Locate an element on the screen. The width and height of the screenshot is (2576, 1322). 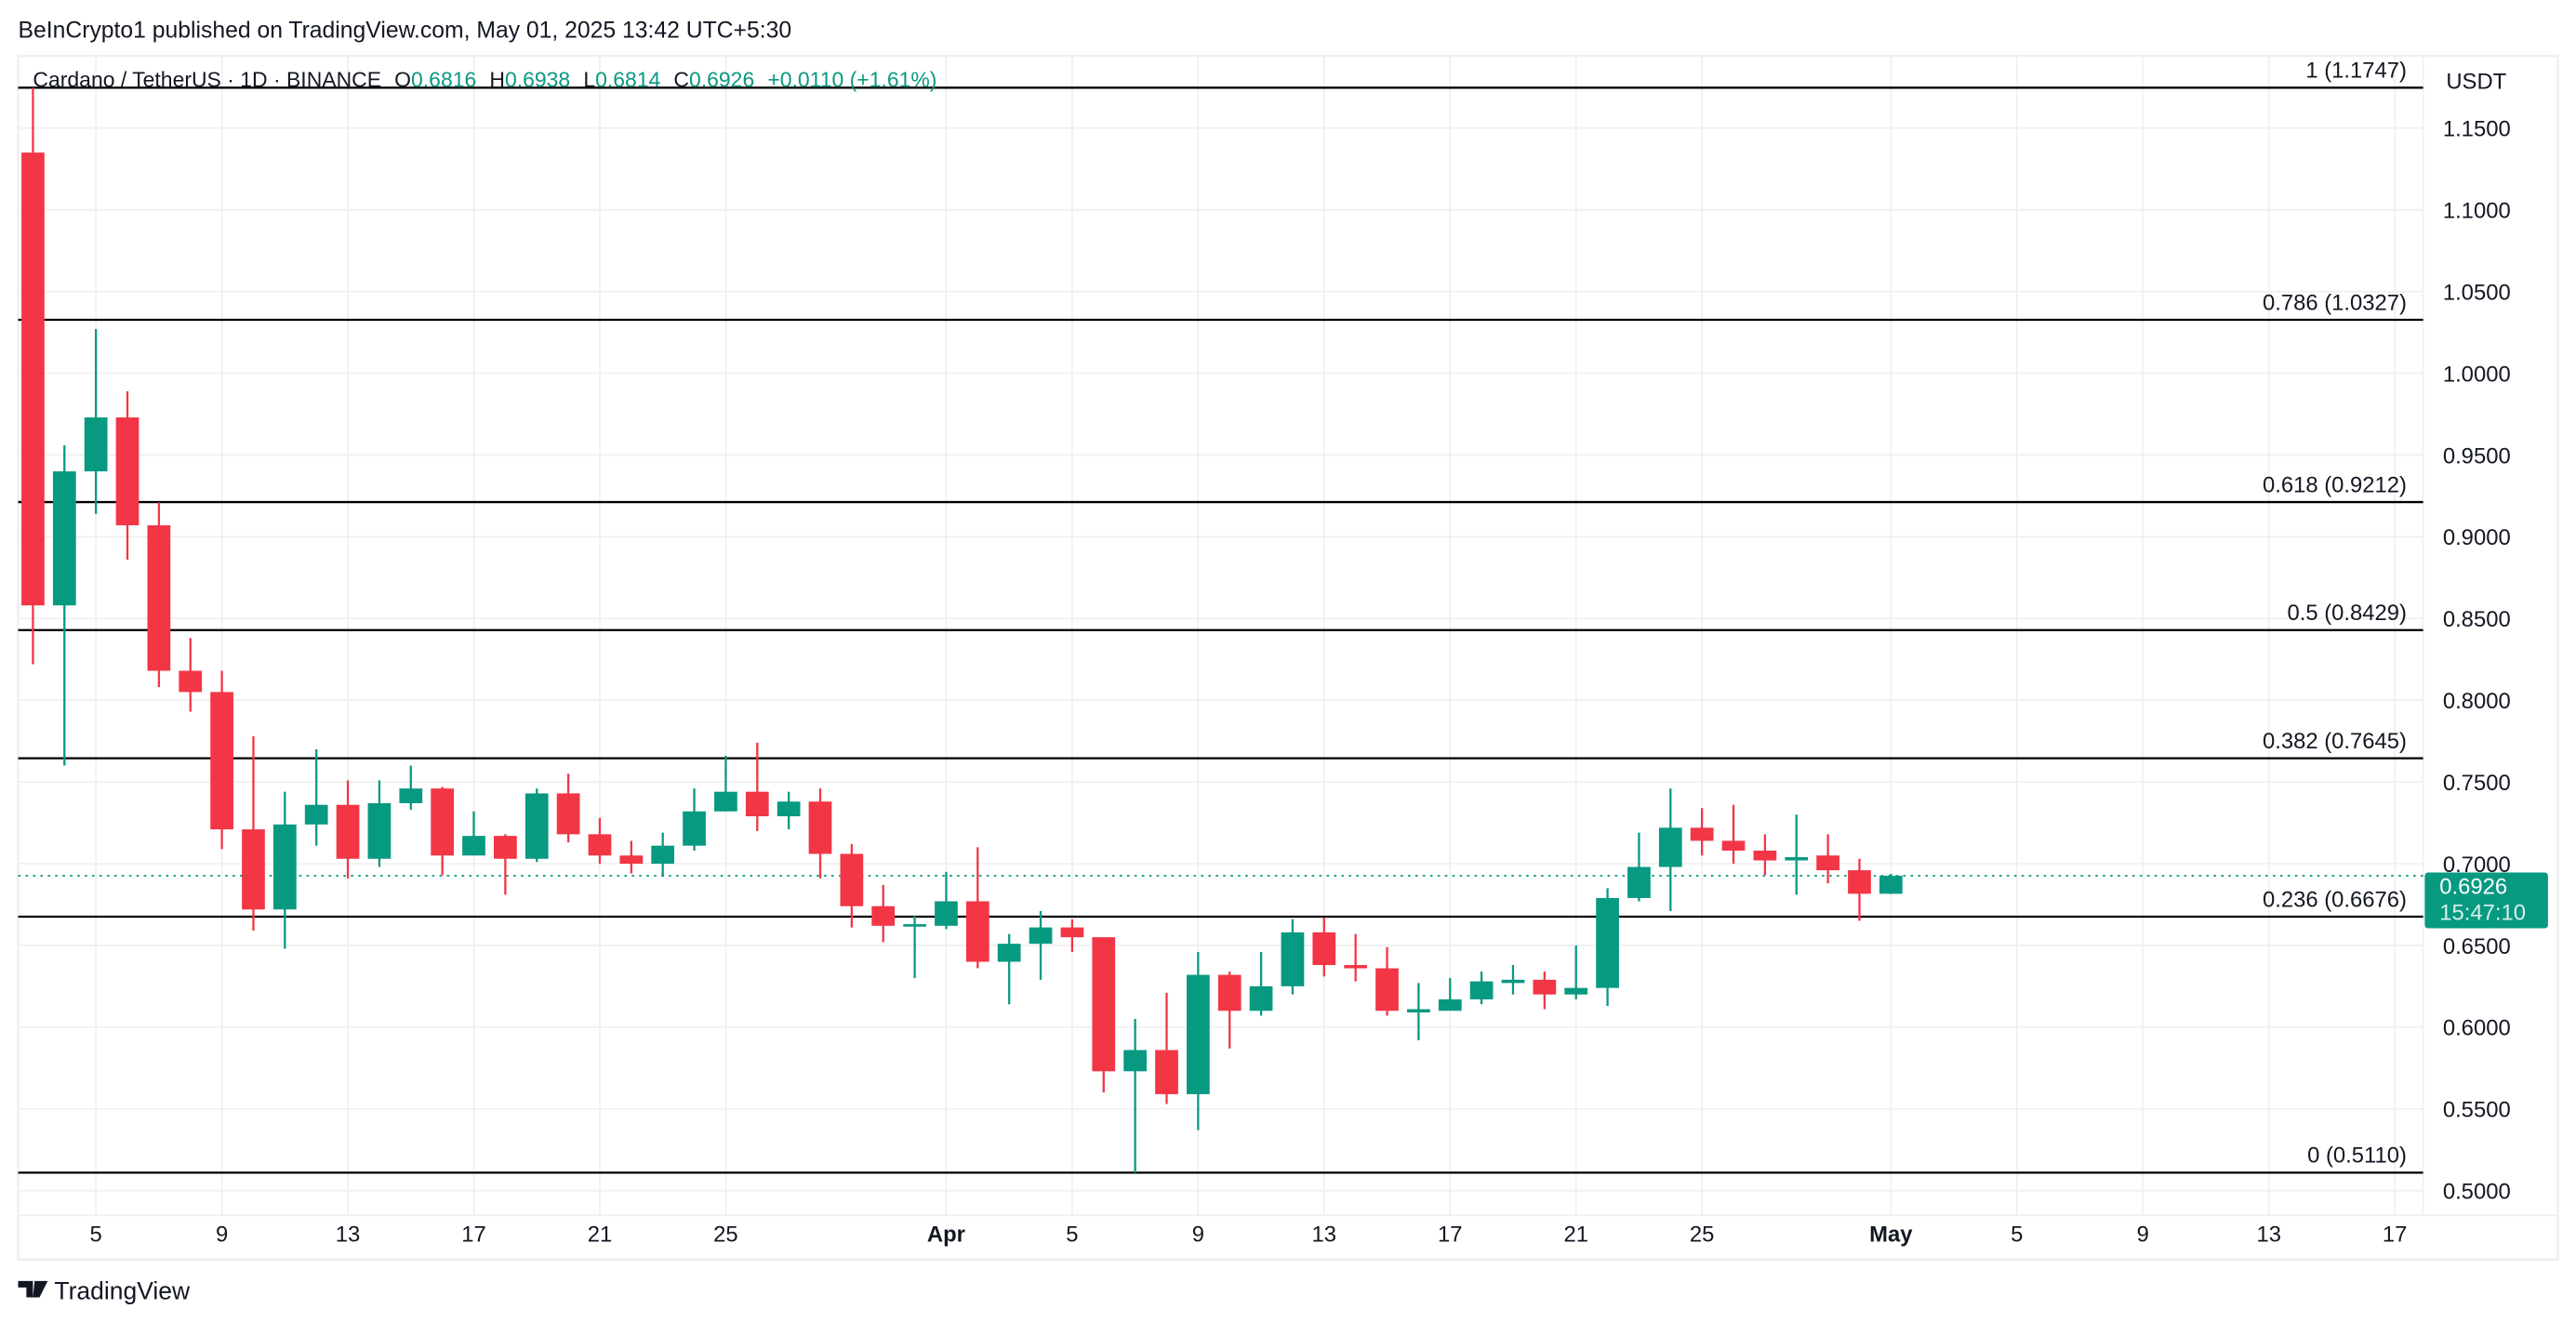
last-price-label: 0.6926 15:47:10 is located at coordinates (2486, 901).